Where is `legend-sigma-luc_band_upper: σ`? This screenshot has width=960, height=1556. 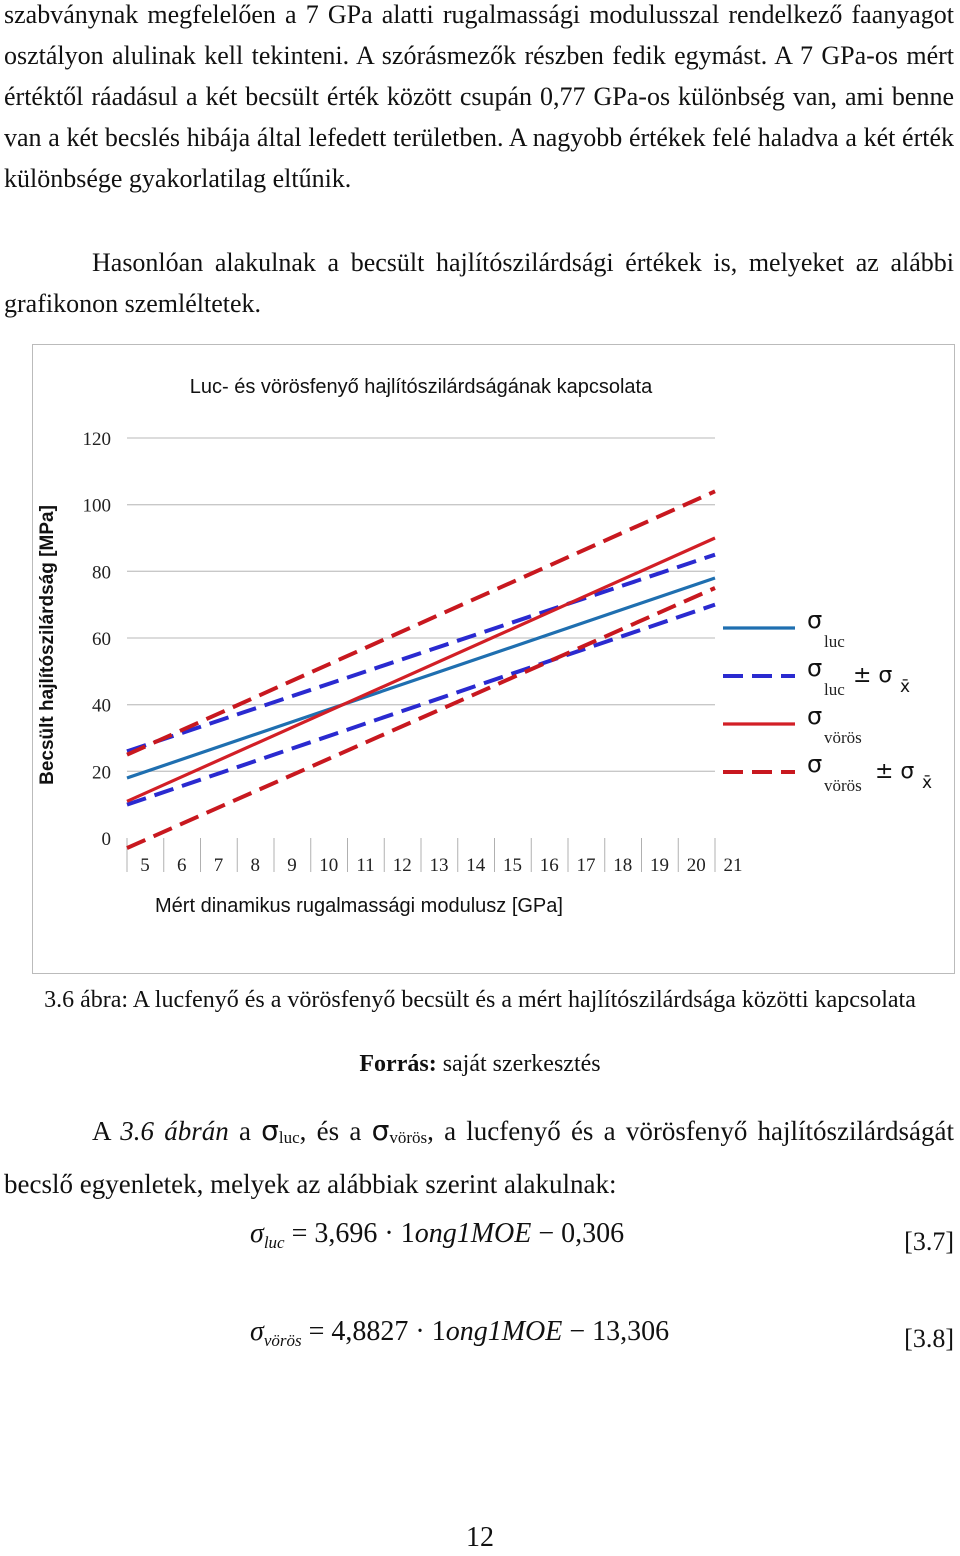
legend-sigma-luc_band_upper: σ is located at coordinates (814, 668).